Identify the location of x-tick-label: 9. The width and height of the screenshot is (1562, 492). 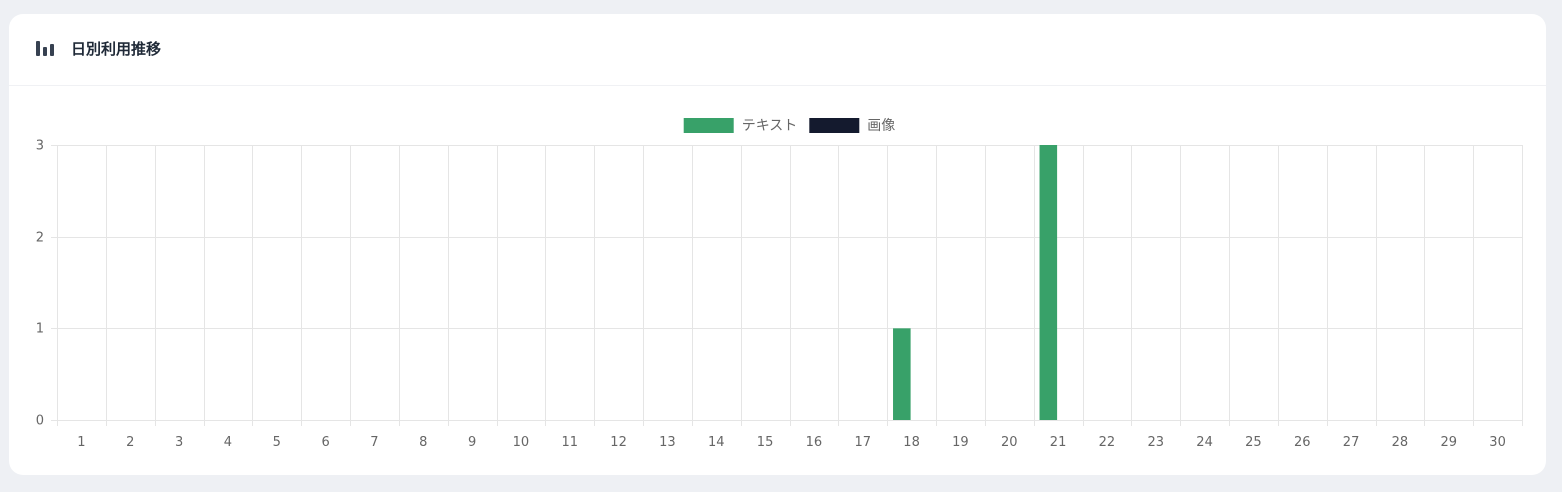
(472, 442).